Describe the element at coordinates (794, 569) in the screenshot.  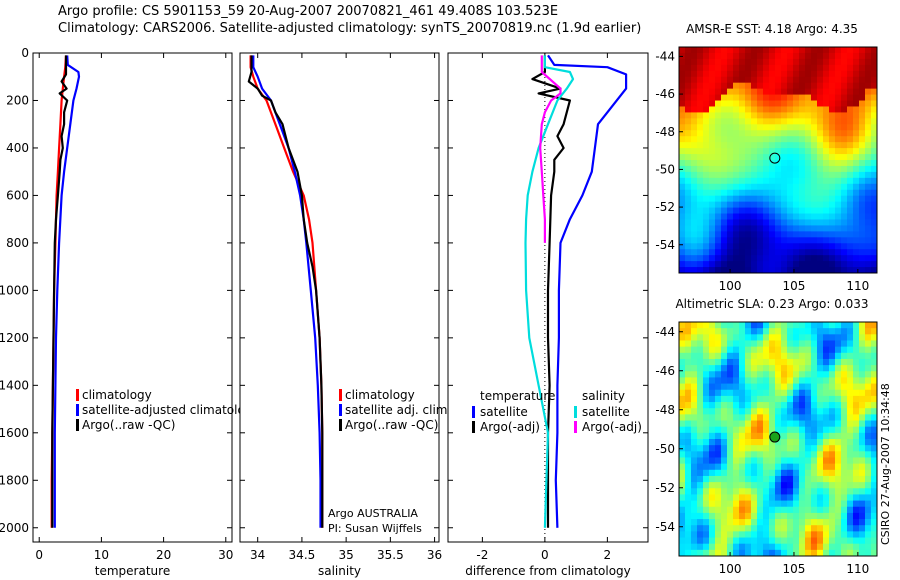
I see `map-x-tick-label: 105` at that location.